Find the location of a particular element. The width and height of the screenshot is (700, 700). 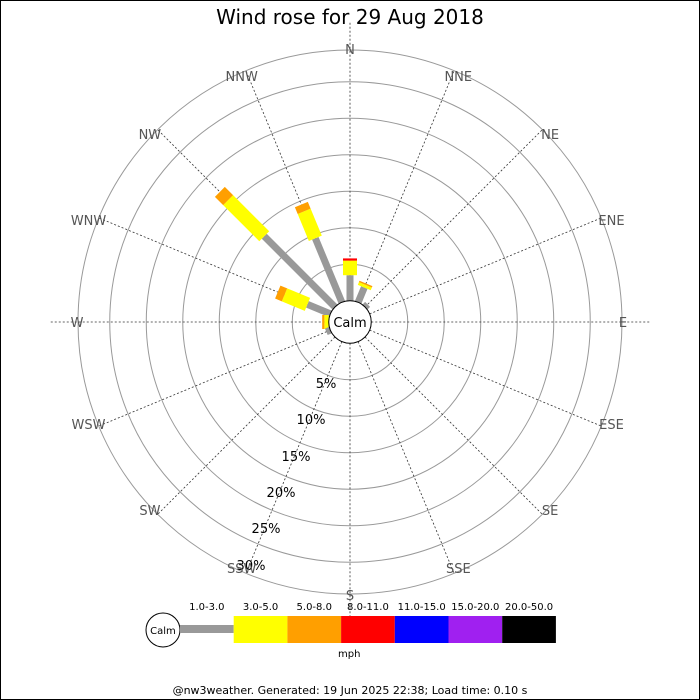

legend-label-8.0-11.0: 8.0-11.0 is located at coordinates (368, 607).